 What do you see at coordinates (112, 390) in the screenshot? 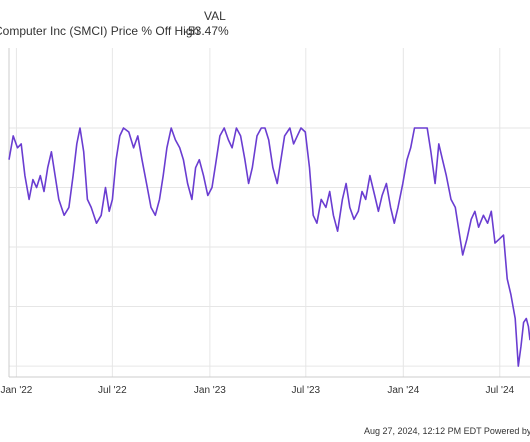
I see `x-tick-label: Jul '22` at bounding box center [112, 390].